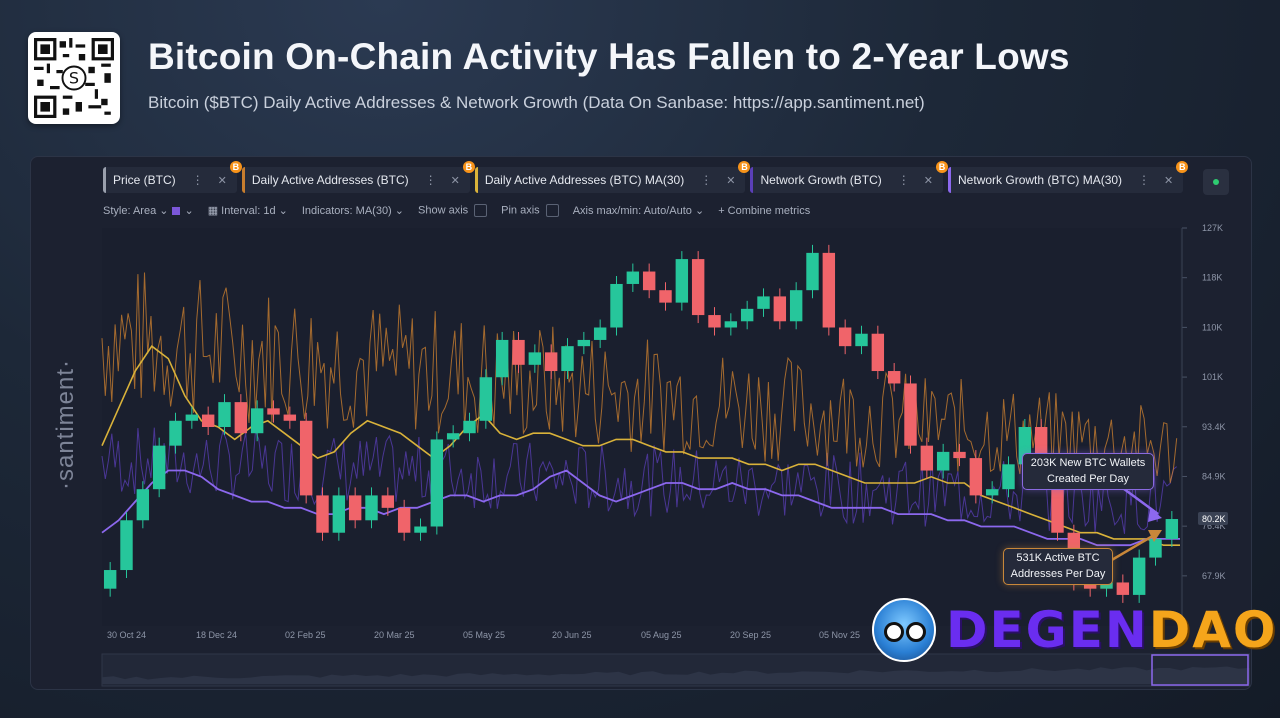 This screenshot has width=1280, height=718. What do you see at coordinates (144, 180) in the screenshot?
I see `metric-label: Price (BTC)` at bounding box center [144, 180].